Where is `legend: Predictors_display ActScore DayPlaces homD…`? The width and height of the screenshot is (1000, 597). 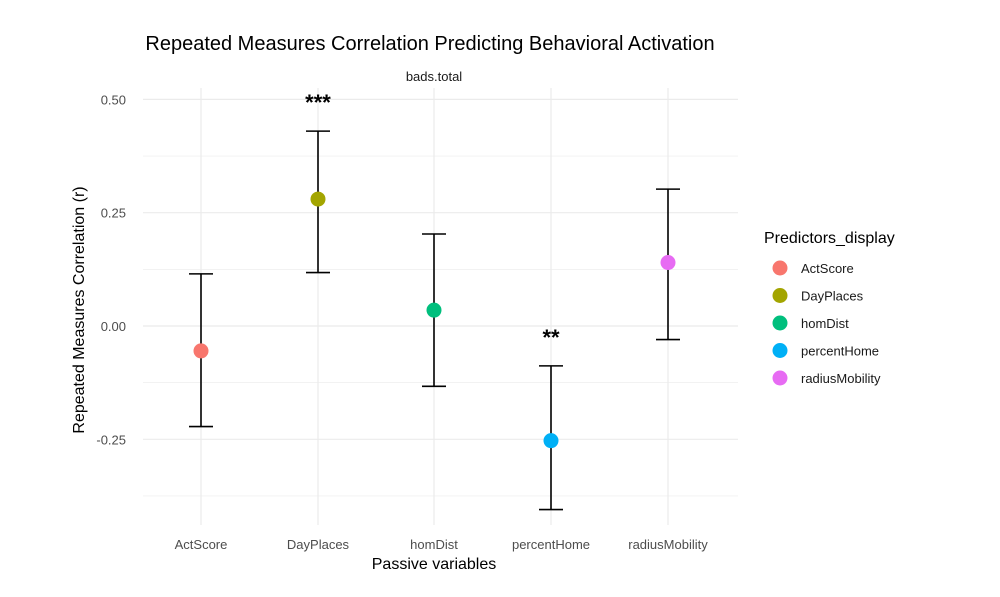
legend: Predictors_display ActScore DayPlaces homD… is located at coordinates (829, 308).